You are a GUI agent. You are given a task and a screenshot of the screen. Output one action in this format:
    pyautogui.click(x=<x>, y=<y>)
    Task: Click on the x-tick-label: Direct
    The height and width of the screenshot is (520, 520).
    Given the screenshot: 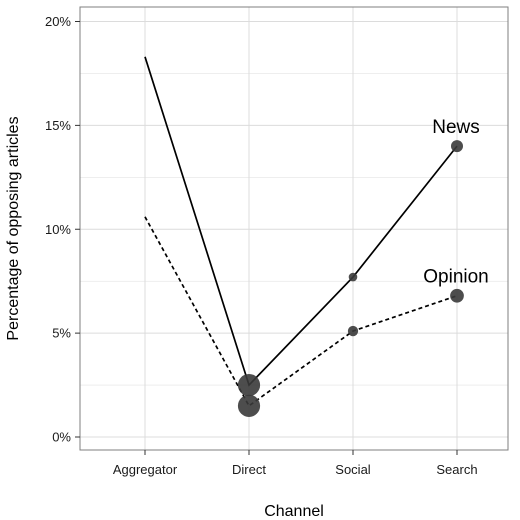 What is the action you would take?
    pyautogui.click(x=249, y=469)
    